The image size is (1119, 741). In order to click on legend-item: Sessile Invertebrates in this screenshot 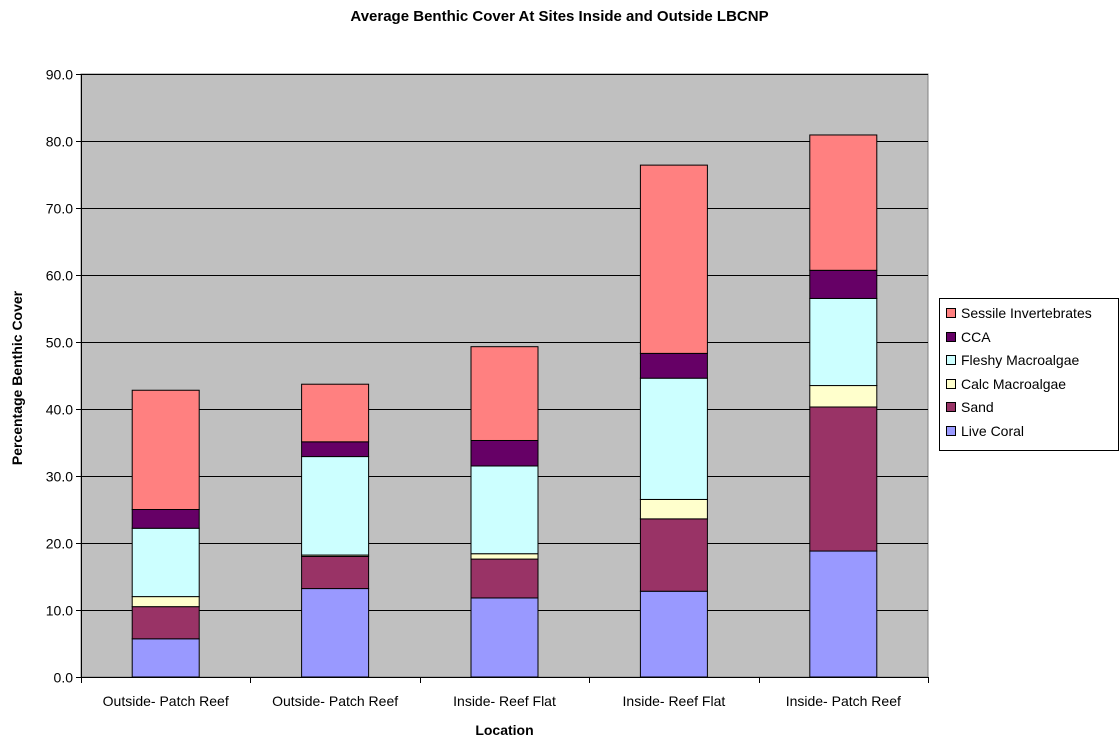, I will do `click(1019, 313)`.